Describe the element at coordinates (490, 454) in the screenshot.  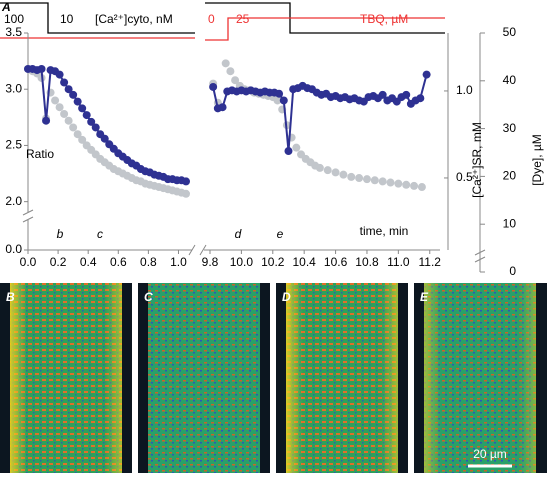
I see `scale-bar-label: 20 µm` at that location.